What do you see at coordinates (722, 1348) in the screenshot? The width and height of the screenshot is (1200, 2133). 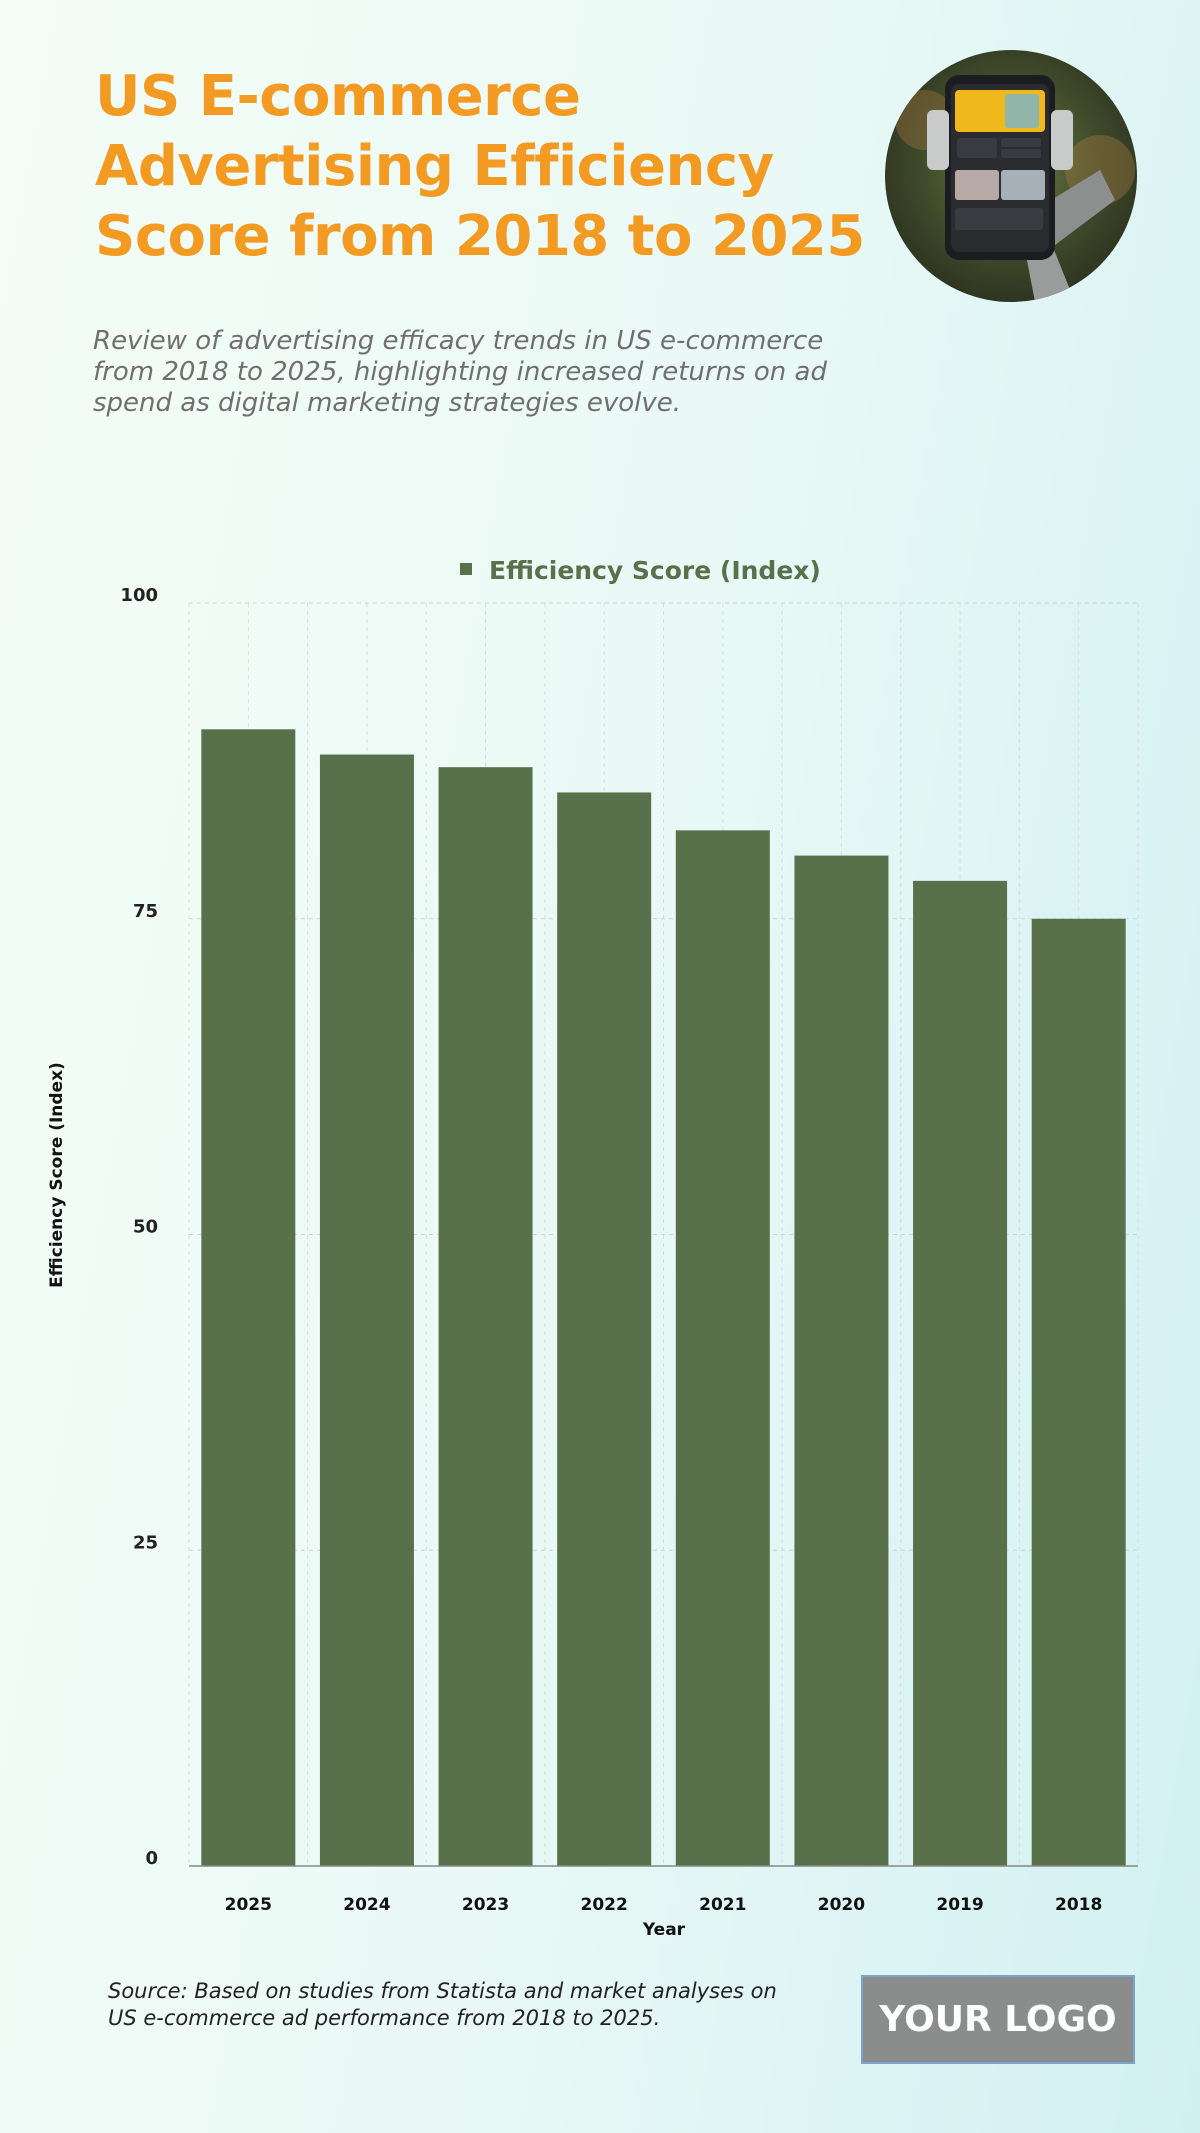 I see `bar-2021` at bounding box center [722, 1348].